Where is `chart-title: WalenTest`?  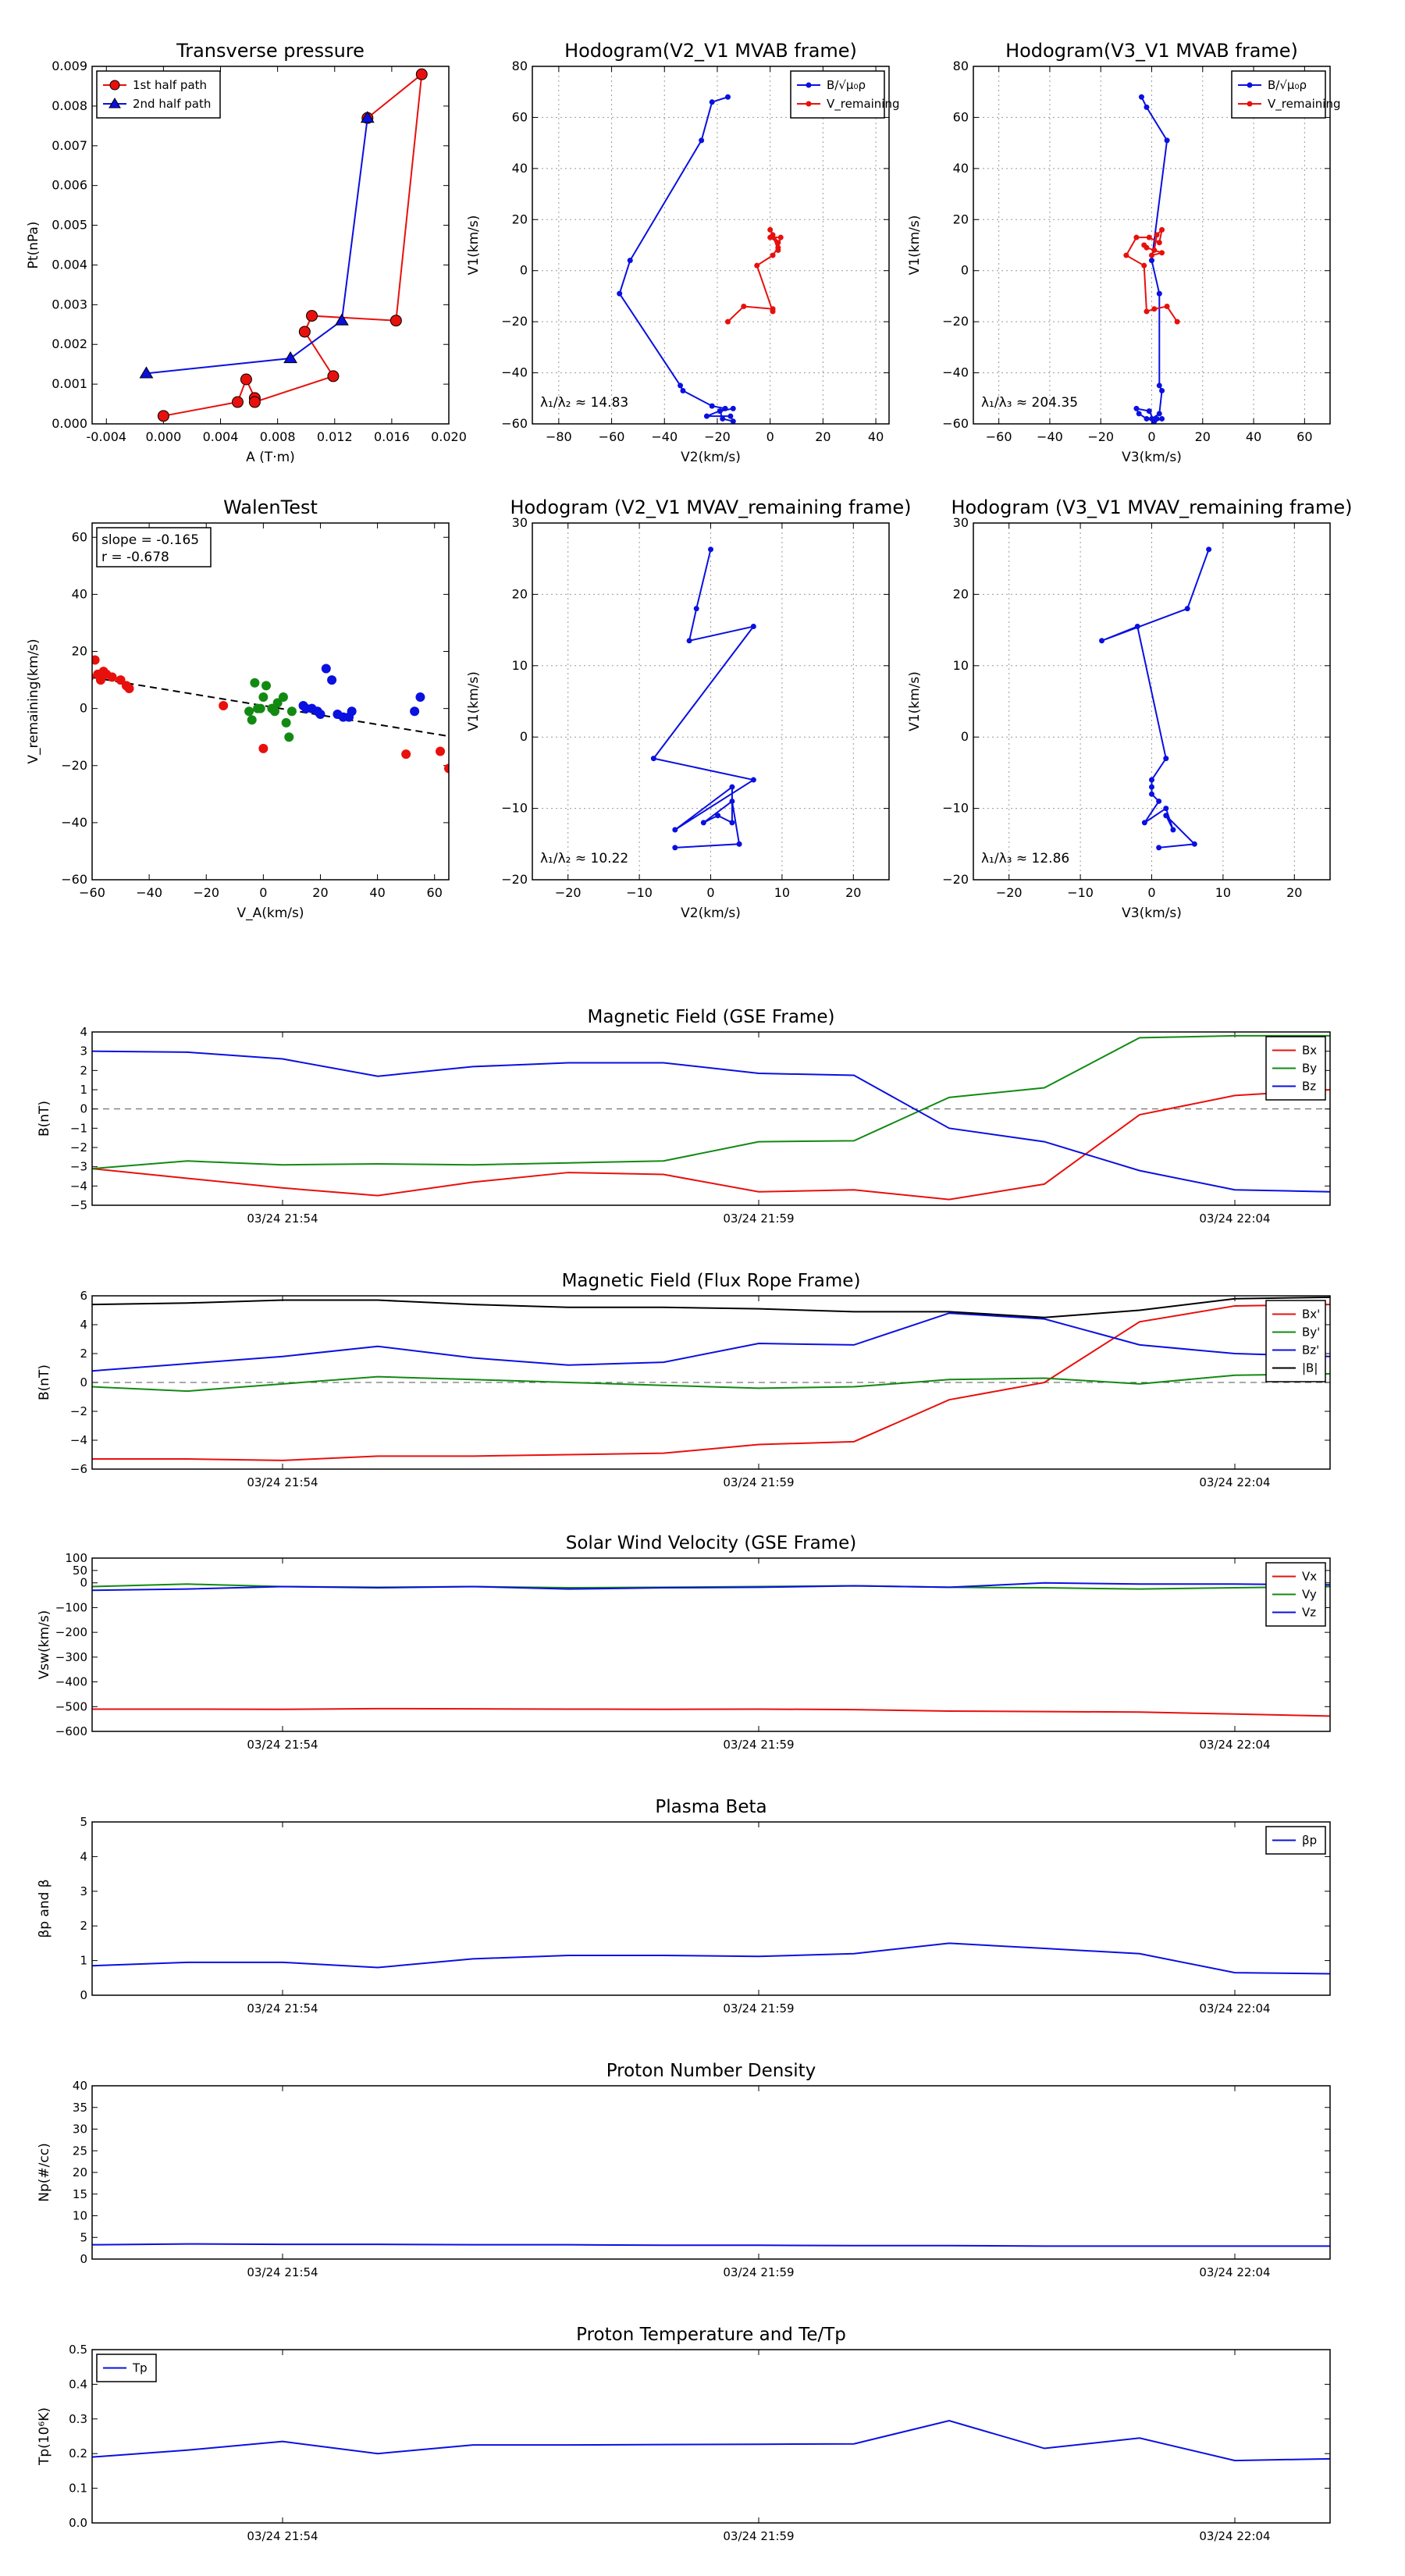
chart-title: WalenTest is located at coordinates (270, 507).